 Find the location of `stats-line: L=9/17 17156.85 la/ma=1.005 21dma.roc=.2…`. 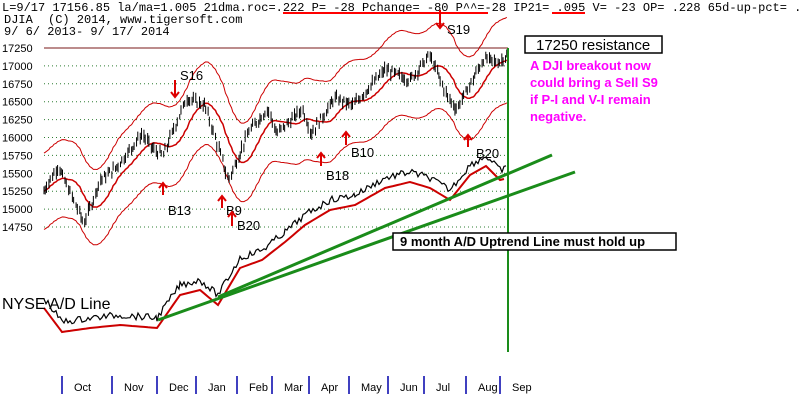

stats-line: L=9/17 17156.85 la/ma=1.005 21dma.roc=.2… is located at coordinates (401, 8).